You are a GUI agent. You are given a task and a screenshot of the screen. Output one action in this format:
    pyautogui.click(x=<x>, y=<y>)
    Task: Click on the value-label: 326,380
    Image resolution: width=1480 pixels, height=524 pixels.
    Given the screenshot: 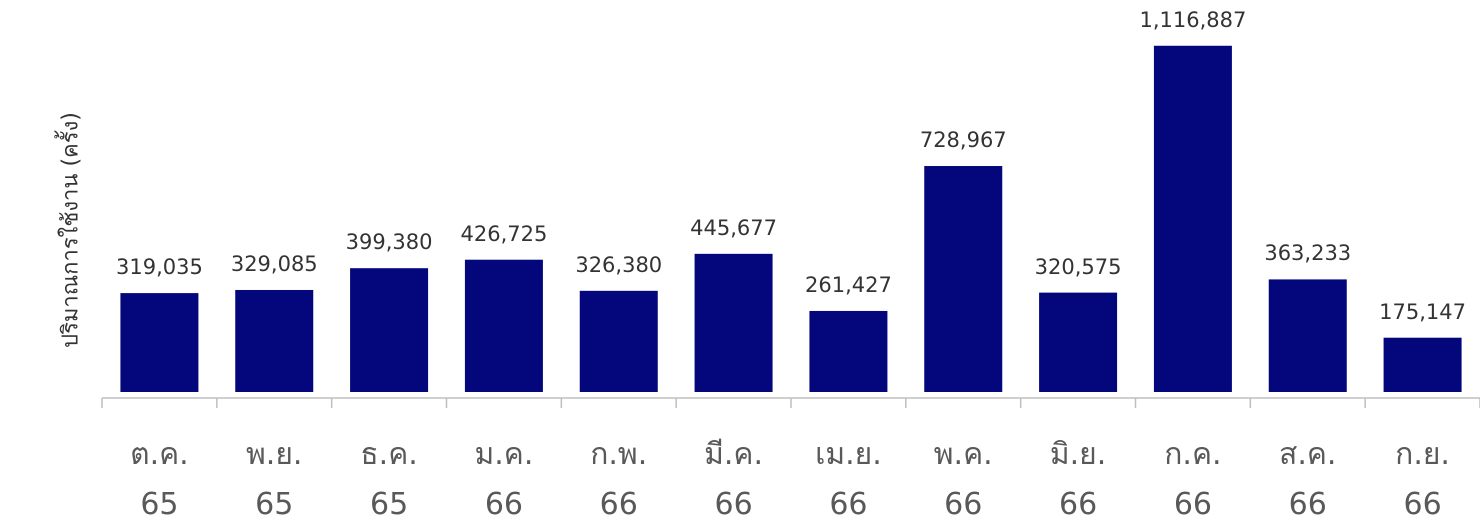 What is the action you would take?
    pyautogui.click(x=619, y=264)
    